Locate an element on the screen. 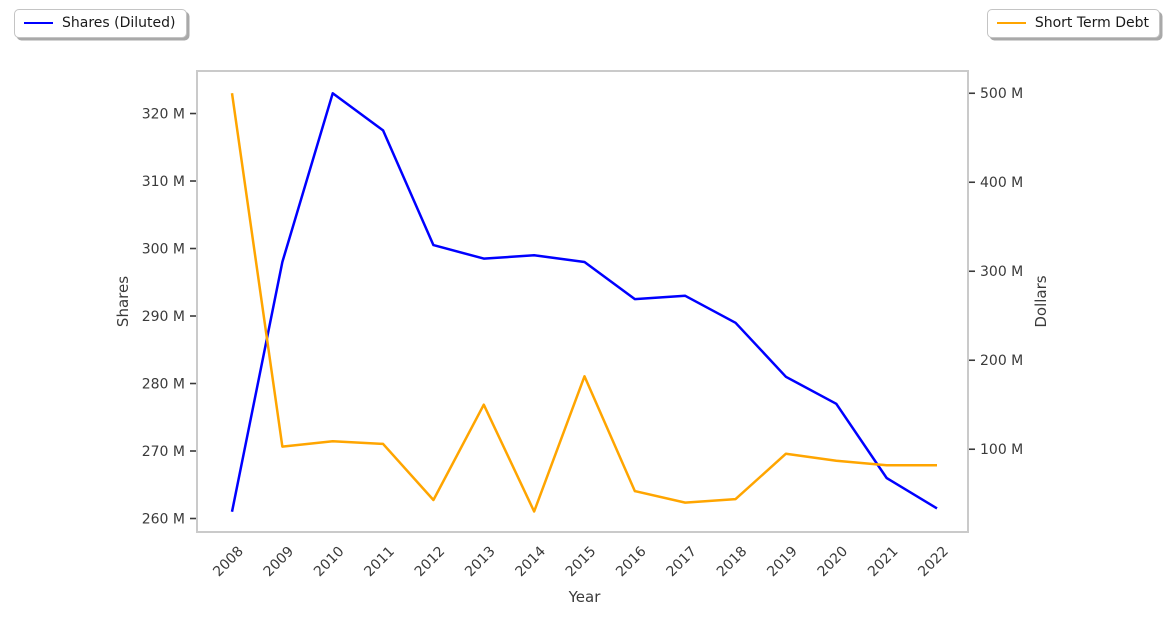 This screenshot has width=1169, height=618. x-tick-label: 2010 is located at coordinates (329, 562).